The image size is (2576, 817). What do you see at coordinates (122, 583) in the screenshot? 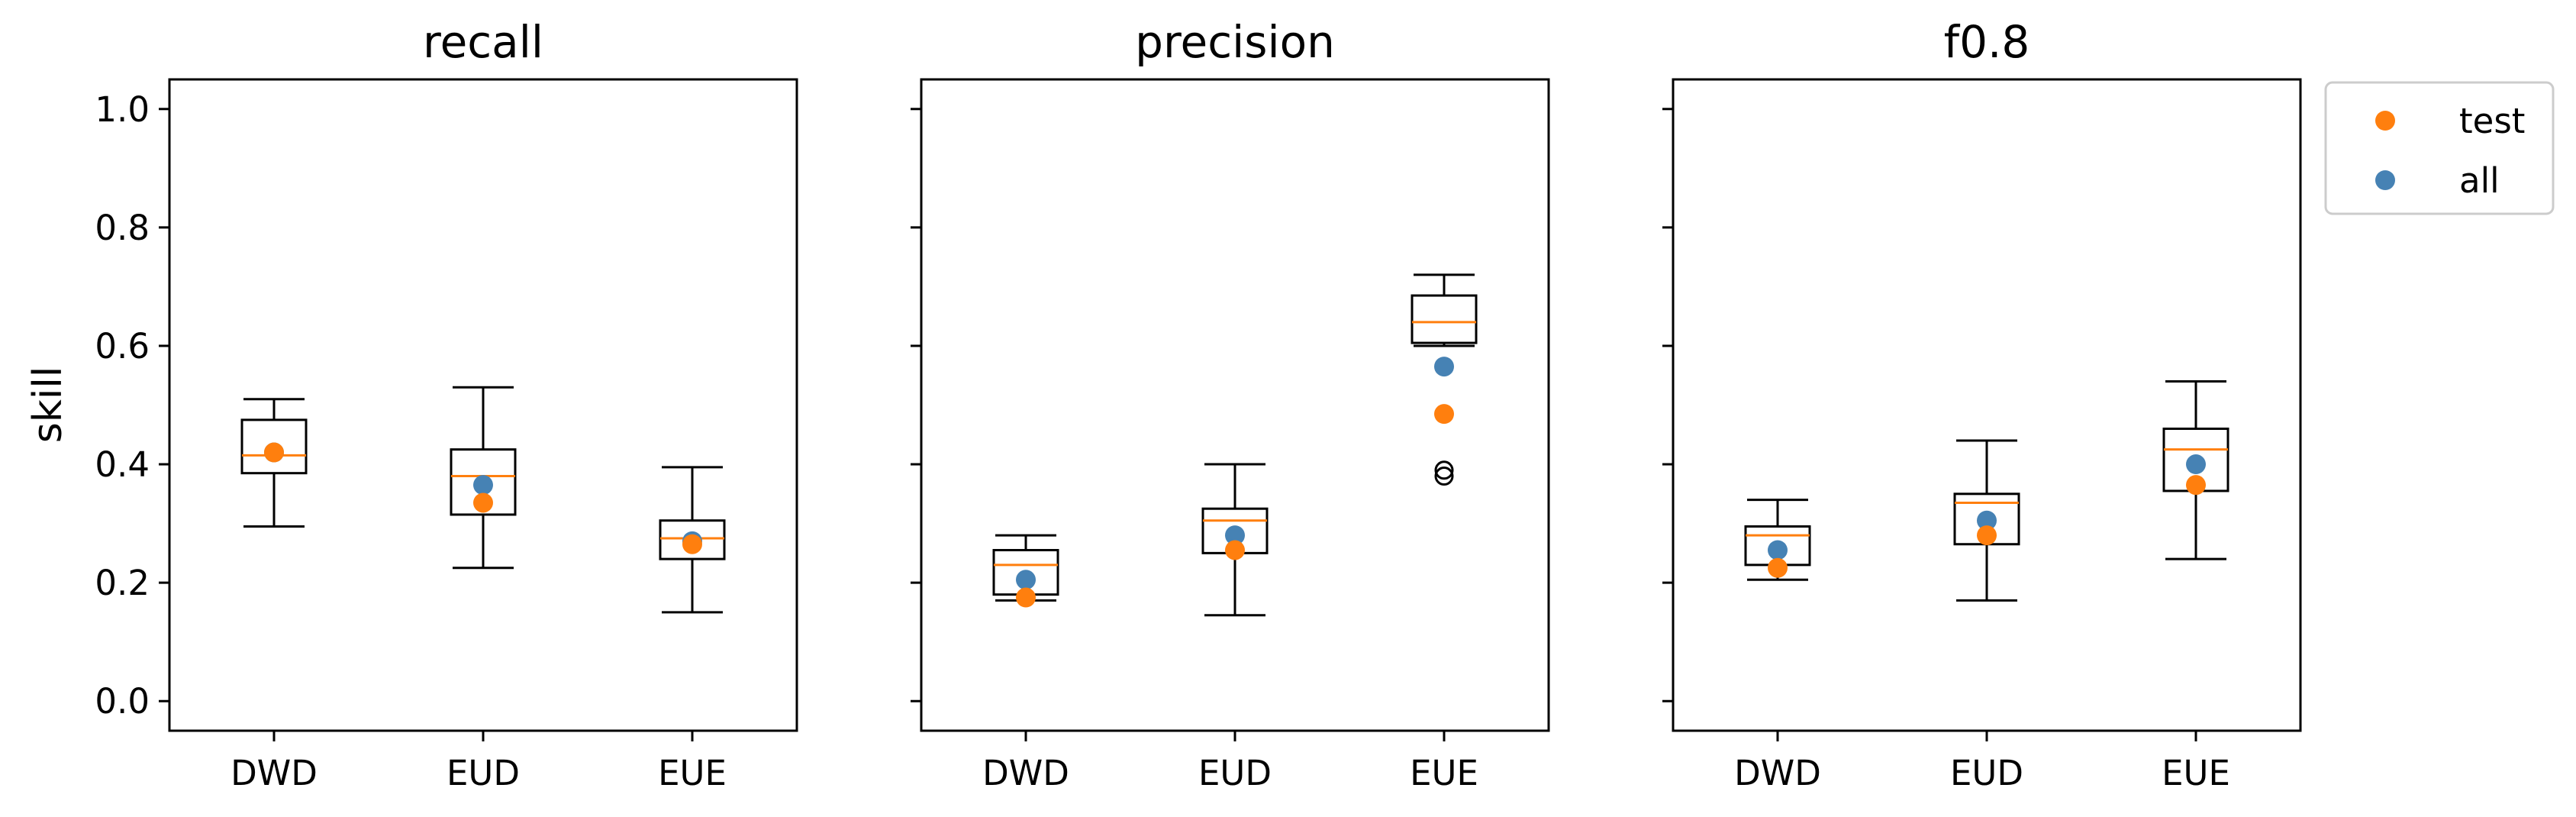
I see `y-tick-label-1: 0.2` at bounding box center [122, 583].